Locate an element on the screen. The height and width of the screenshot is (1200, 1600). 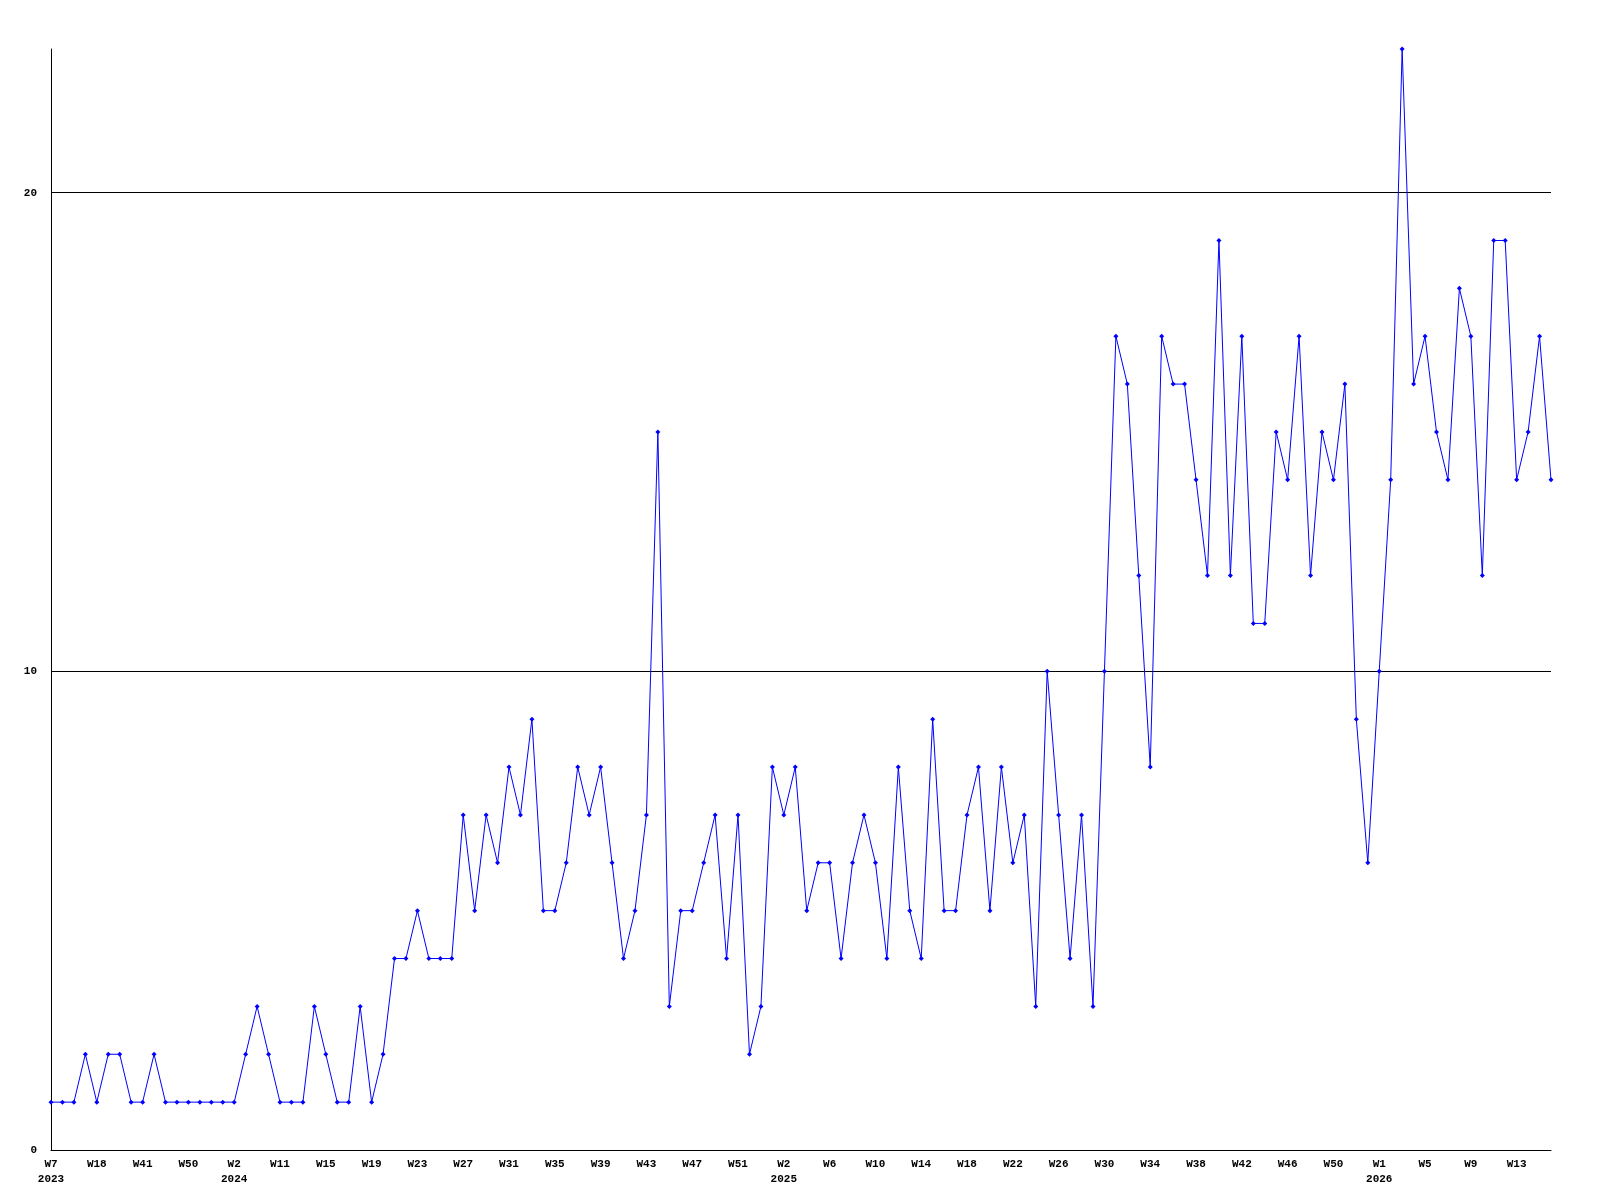
x-tick-label: W19 is located at coordinates (371, 1163).